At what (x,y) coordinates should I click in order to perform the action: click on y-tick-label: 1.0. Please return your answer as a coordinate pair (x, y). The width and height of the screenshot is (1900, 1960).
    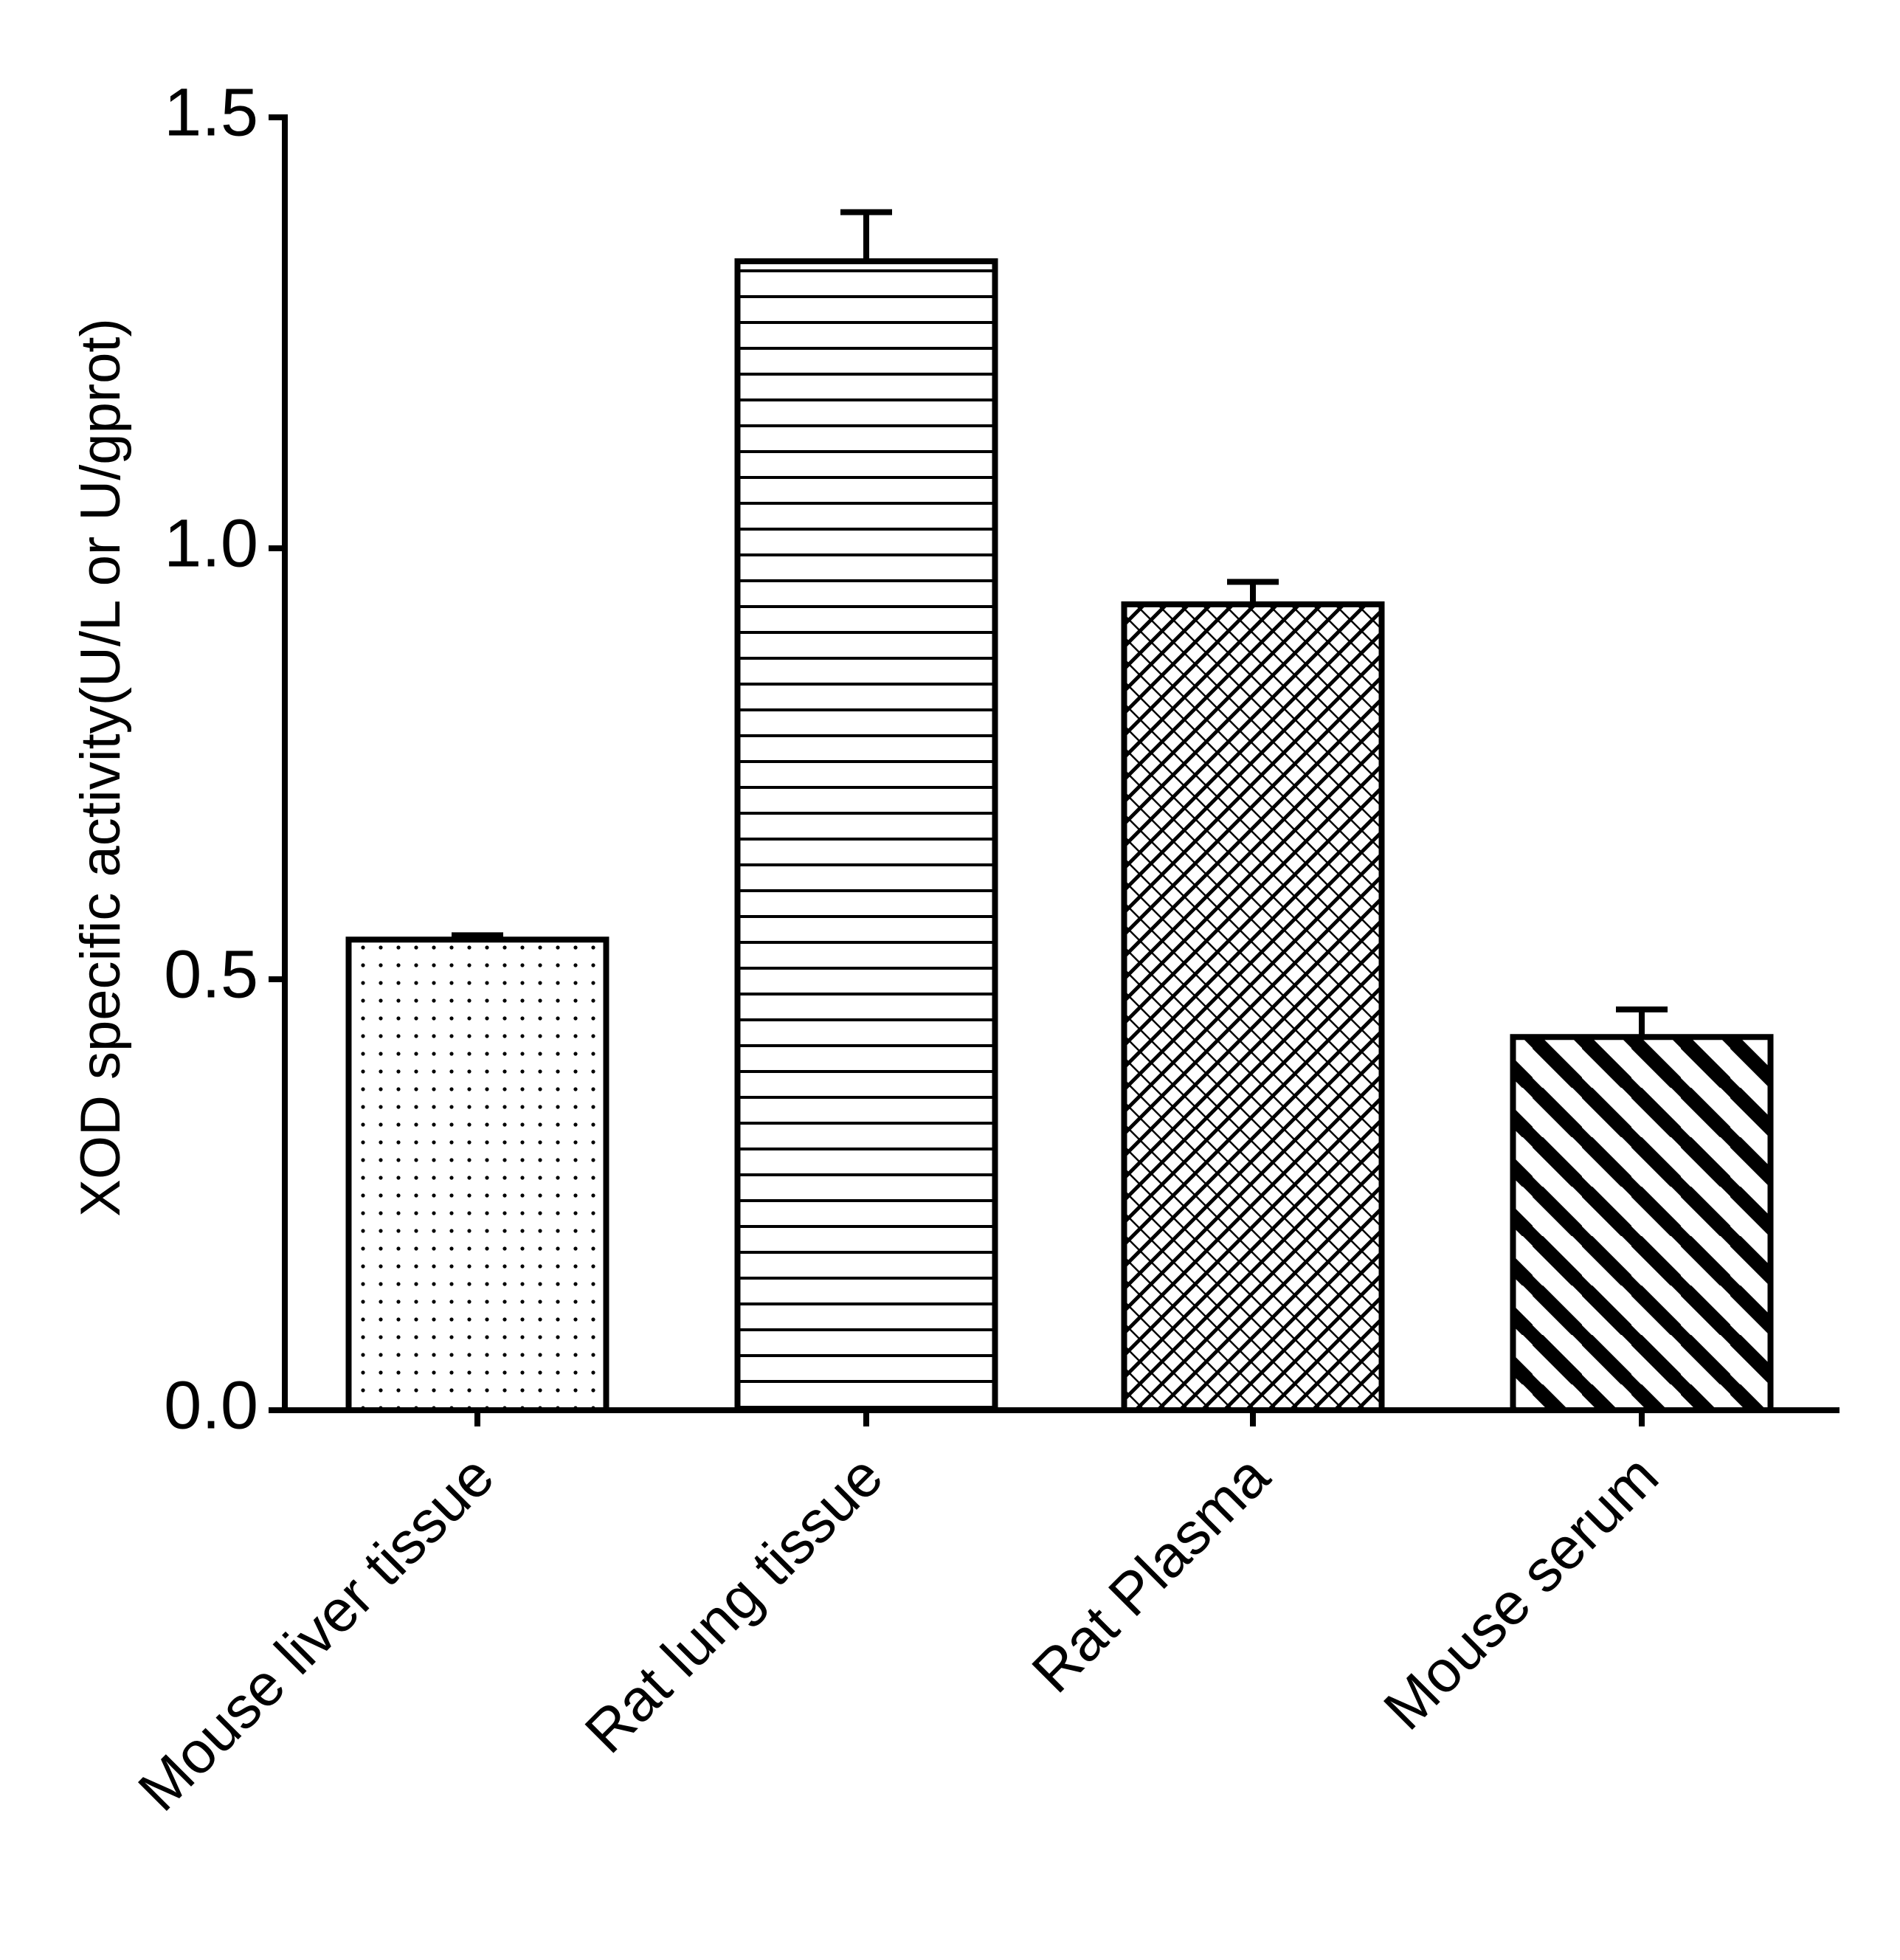
    Looking at the image, I should click on (211, 543).